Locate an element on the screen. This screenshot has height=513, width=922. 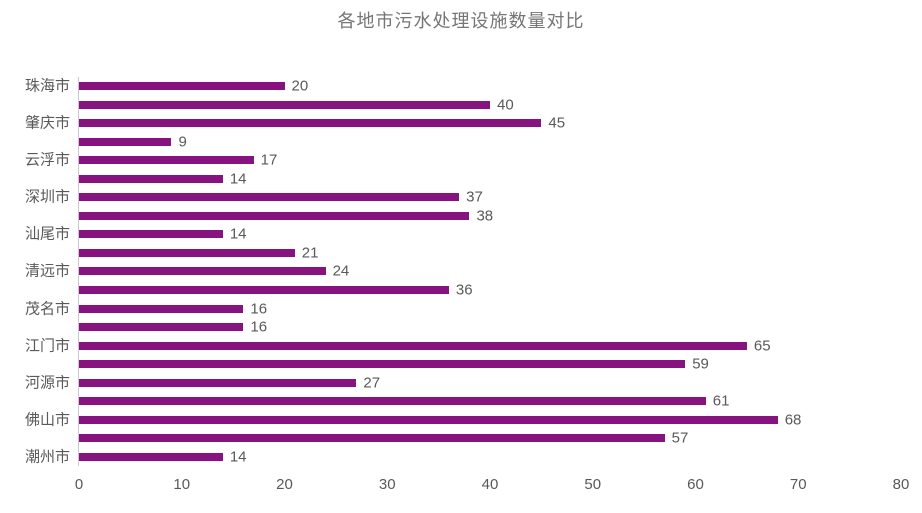
data-label: 68 is located at coordinates (793, 420).